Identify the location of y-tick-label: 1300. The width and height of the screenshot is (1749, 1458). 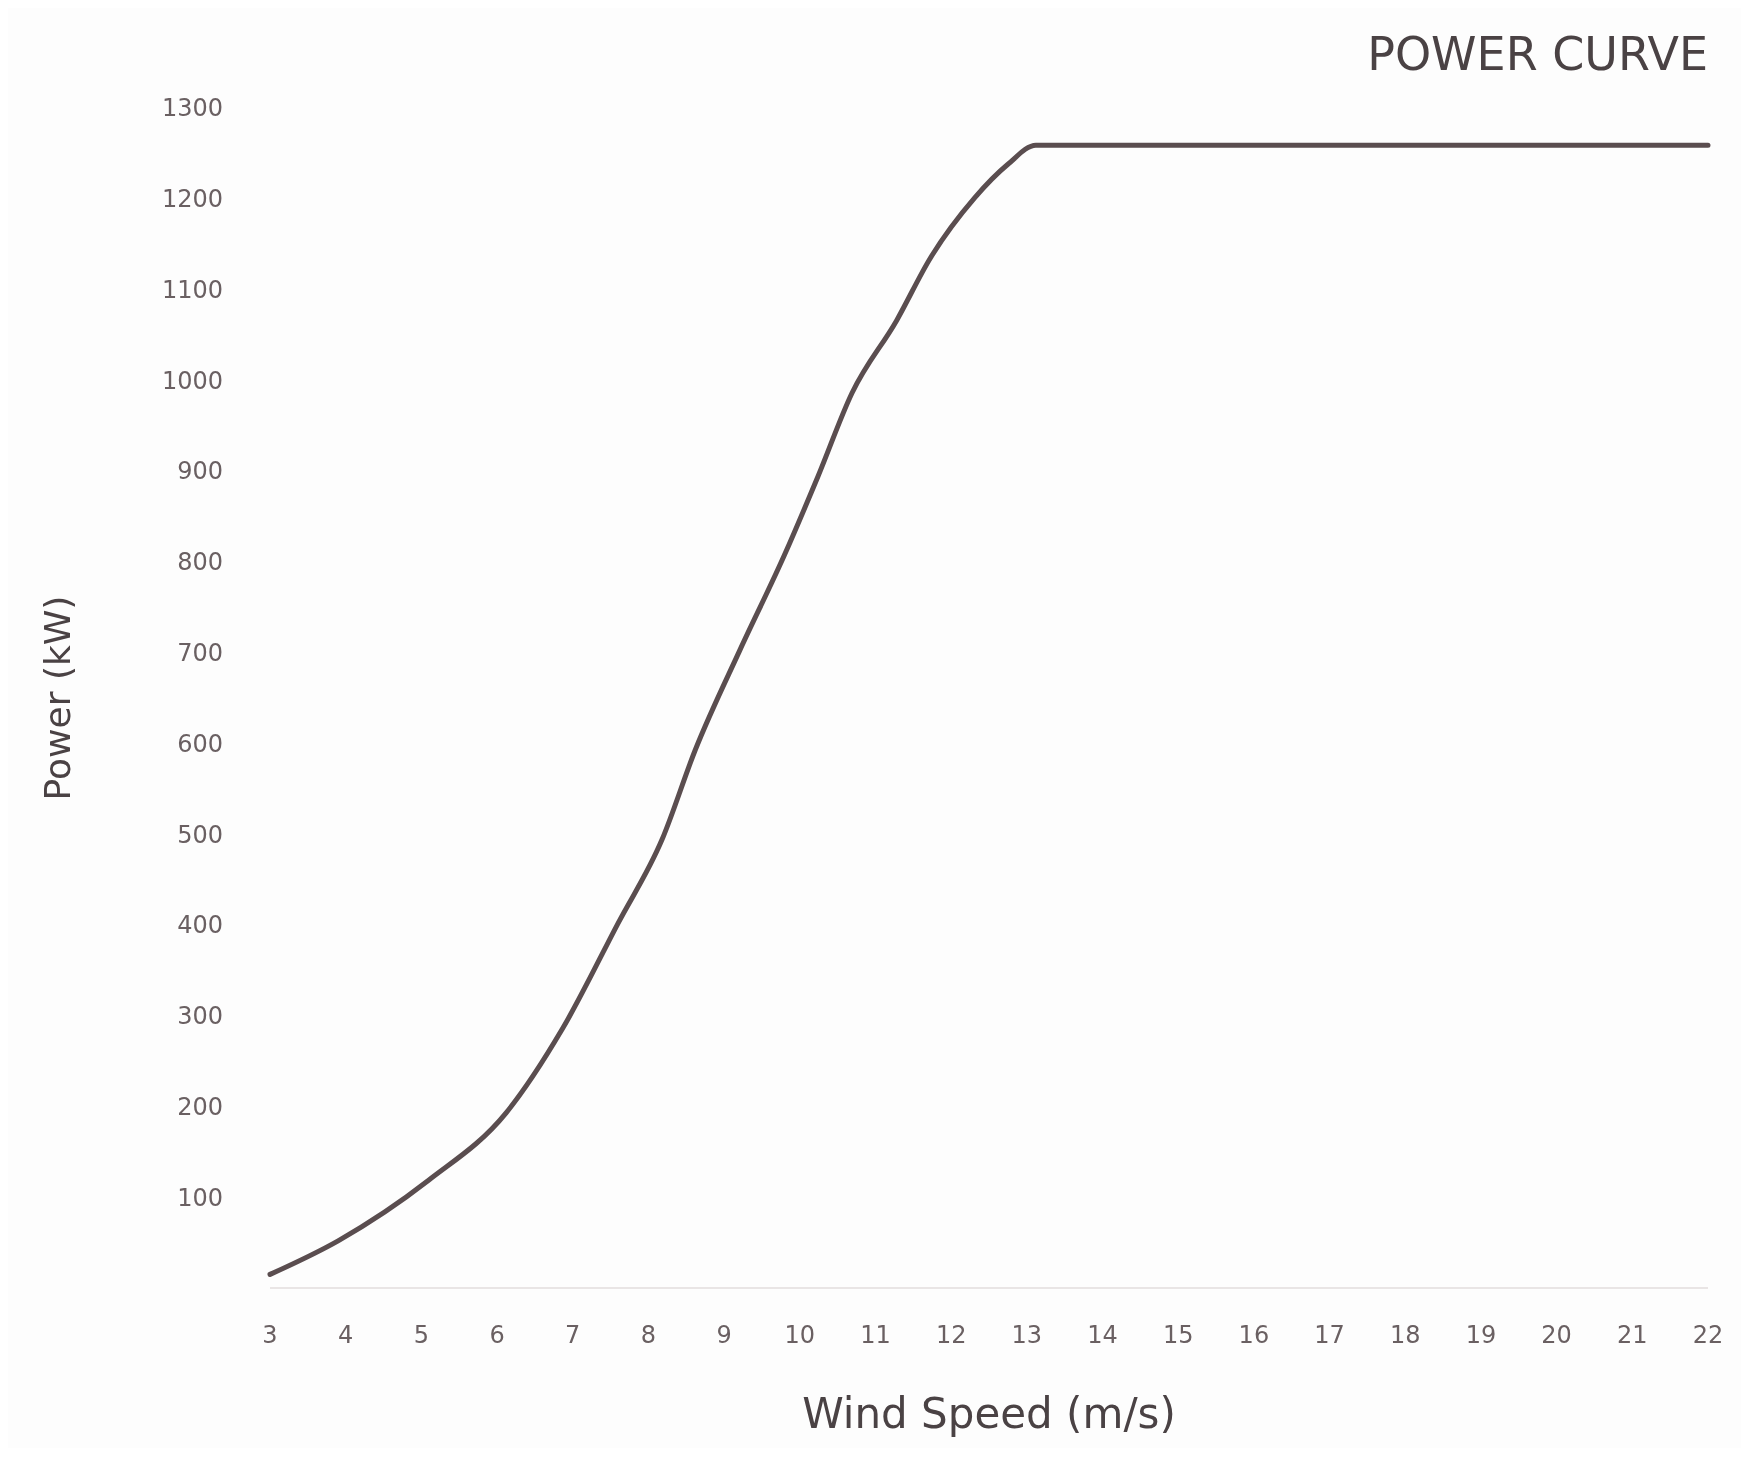
(192, 108).